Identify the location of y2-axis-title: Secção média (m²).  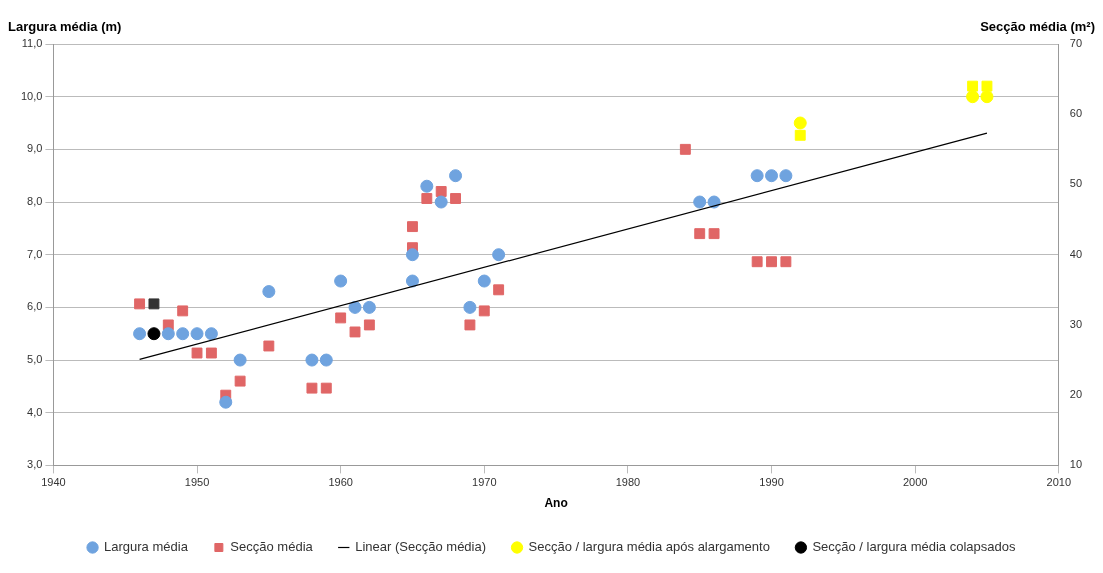
(1037, 26).